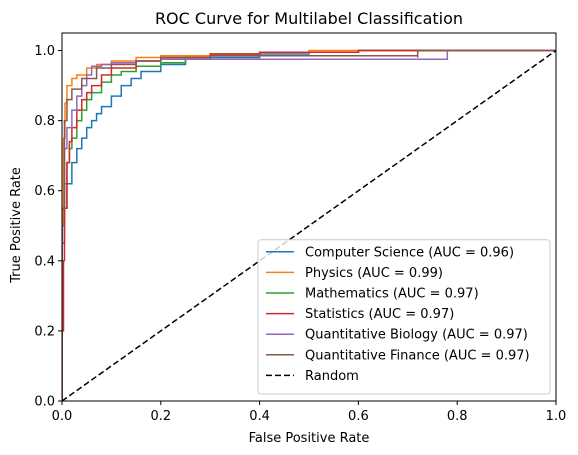 Image resolution: width=578 pixels, height=455 pixels. Describe the element at coordinates (44, 51) in the screenshot. I see `y-tick-label: 1.0` at that location.